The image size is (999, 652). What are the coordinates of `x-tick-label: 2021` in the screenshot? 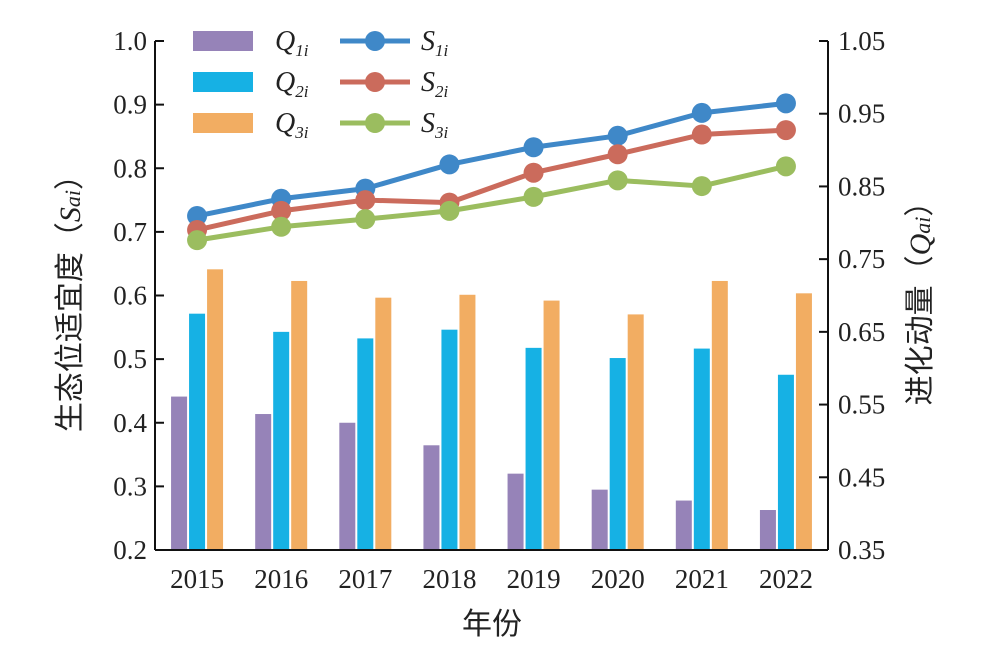 It's located at (702, 579).